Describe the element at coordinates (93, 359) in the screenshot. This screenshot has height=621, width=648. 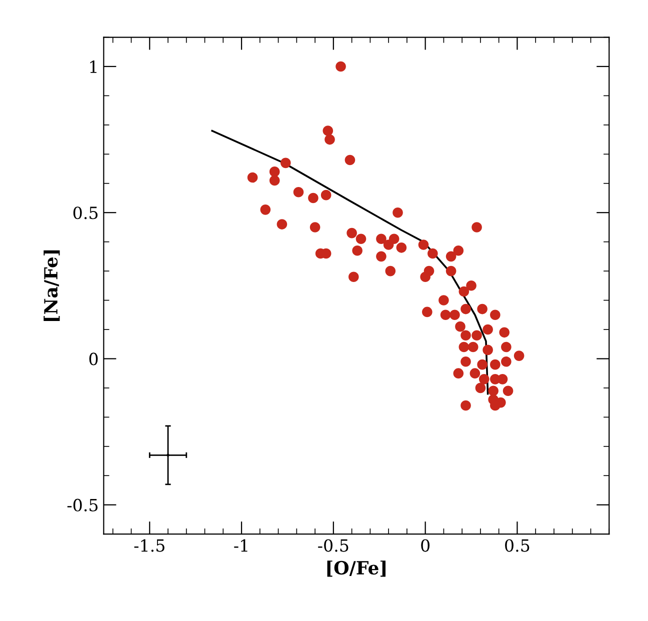
I see `y-tick-label: 0` at that location.